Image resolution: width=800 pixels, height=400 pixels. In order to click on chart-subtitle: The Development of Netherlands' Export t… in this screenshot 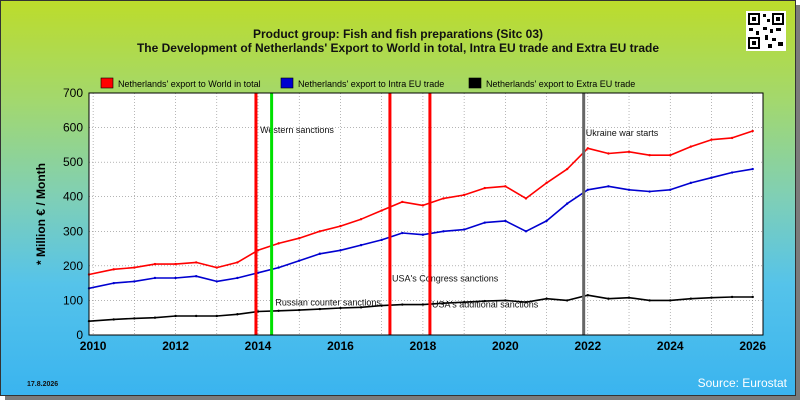, I will do `click(398, 48)`.